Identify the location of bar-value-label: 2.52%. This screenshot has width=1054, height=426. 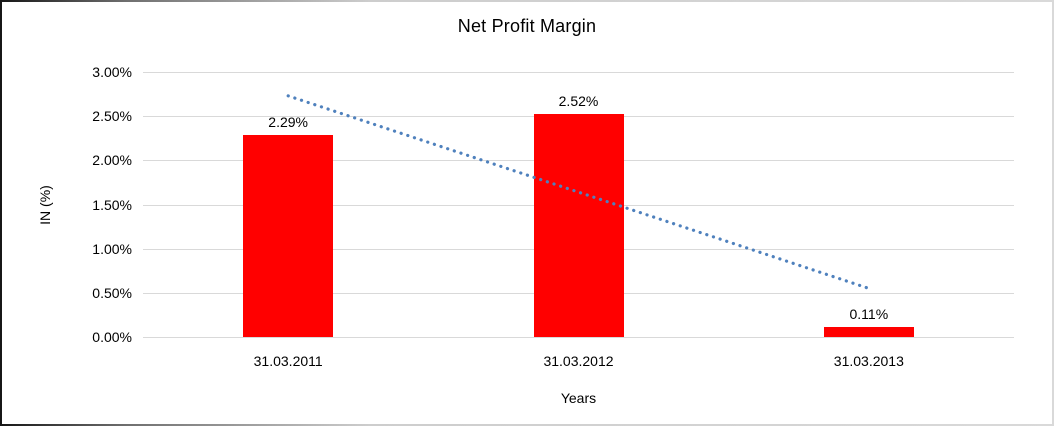
(578, 101).